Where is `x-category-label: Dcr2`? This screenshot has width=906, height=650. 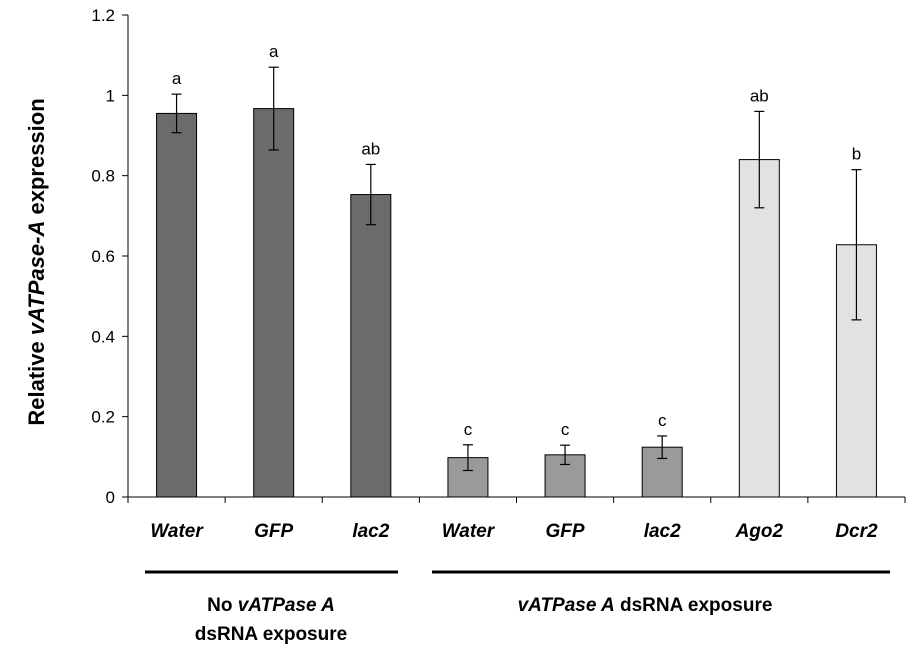 x-category-label: Dcr2 is located at coordinates (856, 531).